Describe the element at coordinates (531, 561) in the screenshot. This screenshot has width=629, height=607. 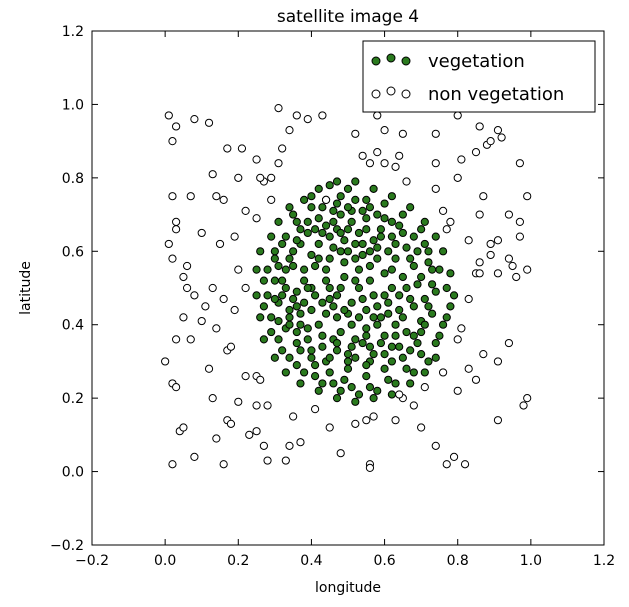
I see `x-tick-label: 1.0` at that location.